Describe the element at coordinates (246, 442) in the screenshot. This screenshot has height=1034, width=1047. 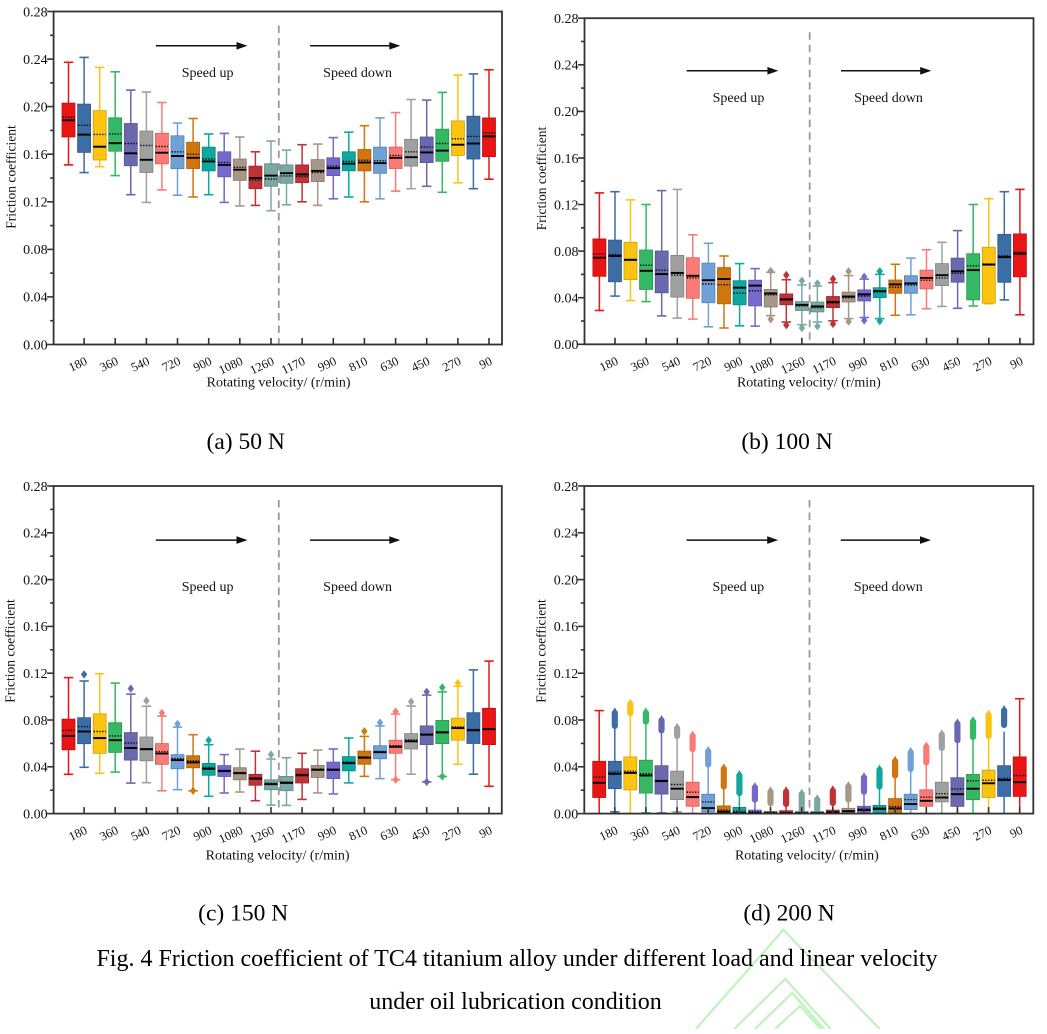
I see `svg-text: (a) 50 N` at that location.